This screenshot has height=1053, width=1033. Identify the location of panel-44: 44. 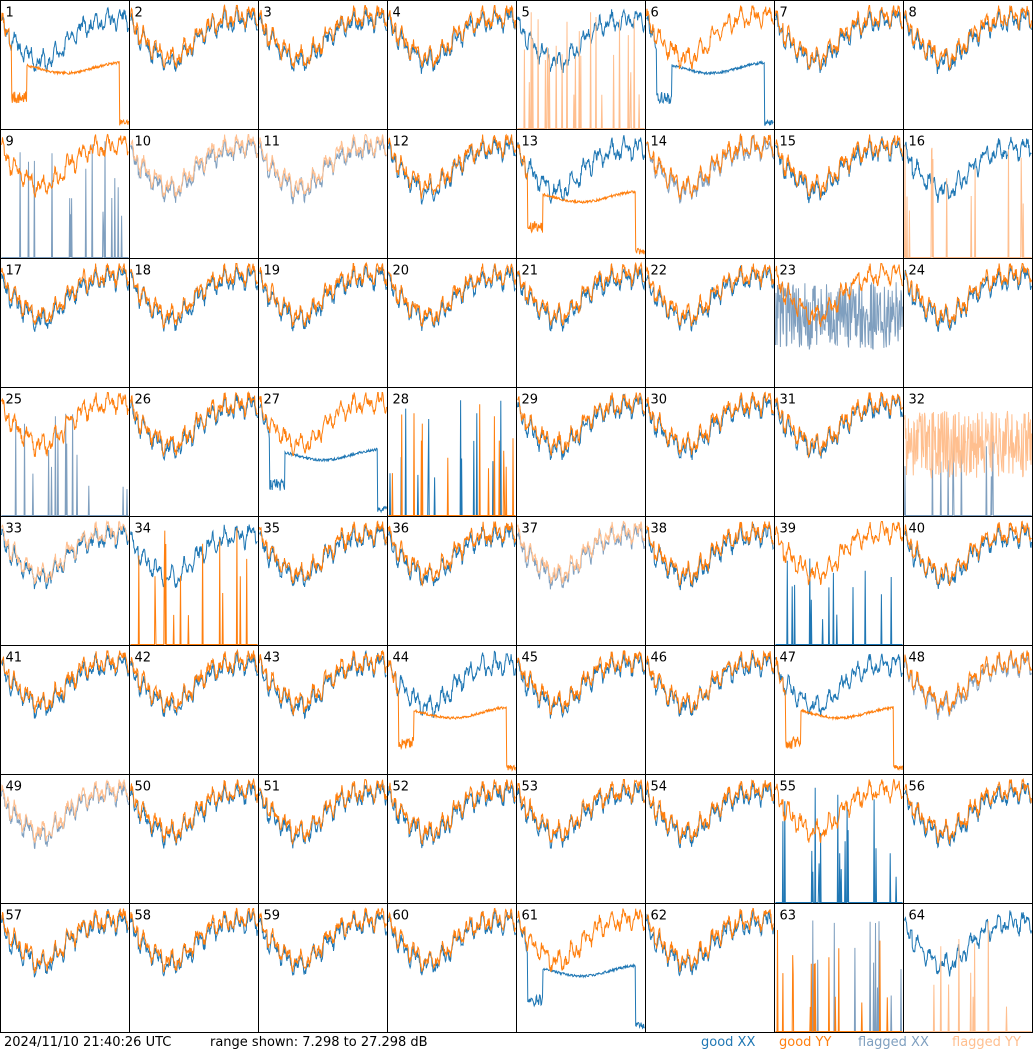
(452, 710).